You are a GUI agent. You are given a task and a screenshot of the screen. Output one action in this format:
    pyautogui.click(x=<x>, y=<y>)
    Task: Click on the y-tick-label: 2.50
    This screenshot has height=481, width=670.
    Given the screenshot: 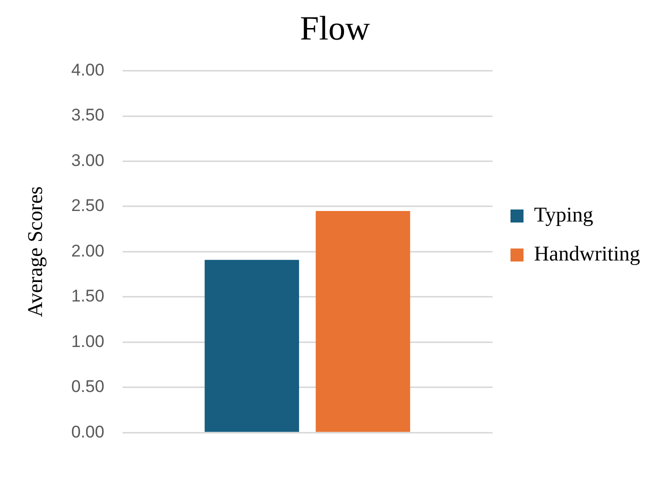 What is the action you would take?
    pyautogui.click(x=87, y=206)
    